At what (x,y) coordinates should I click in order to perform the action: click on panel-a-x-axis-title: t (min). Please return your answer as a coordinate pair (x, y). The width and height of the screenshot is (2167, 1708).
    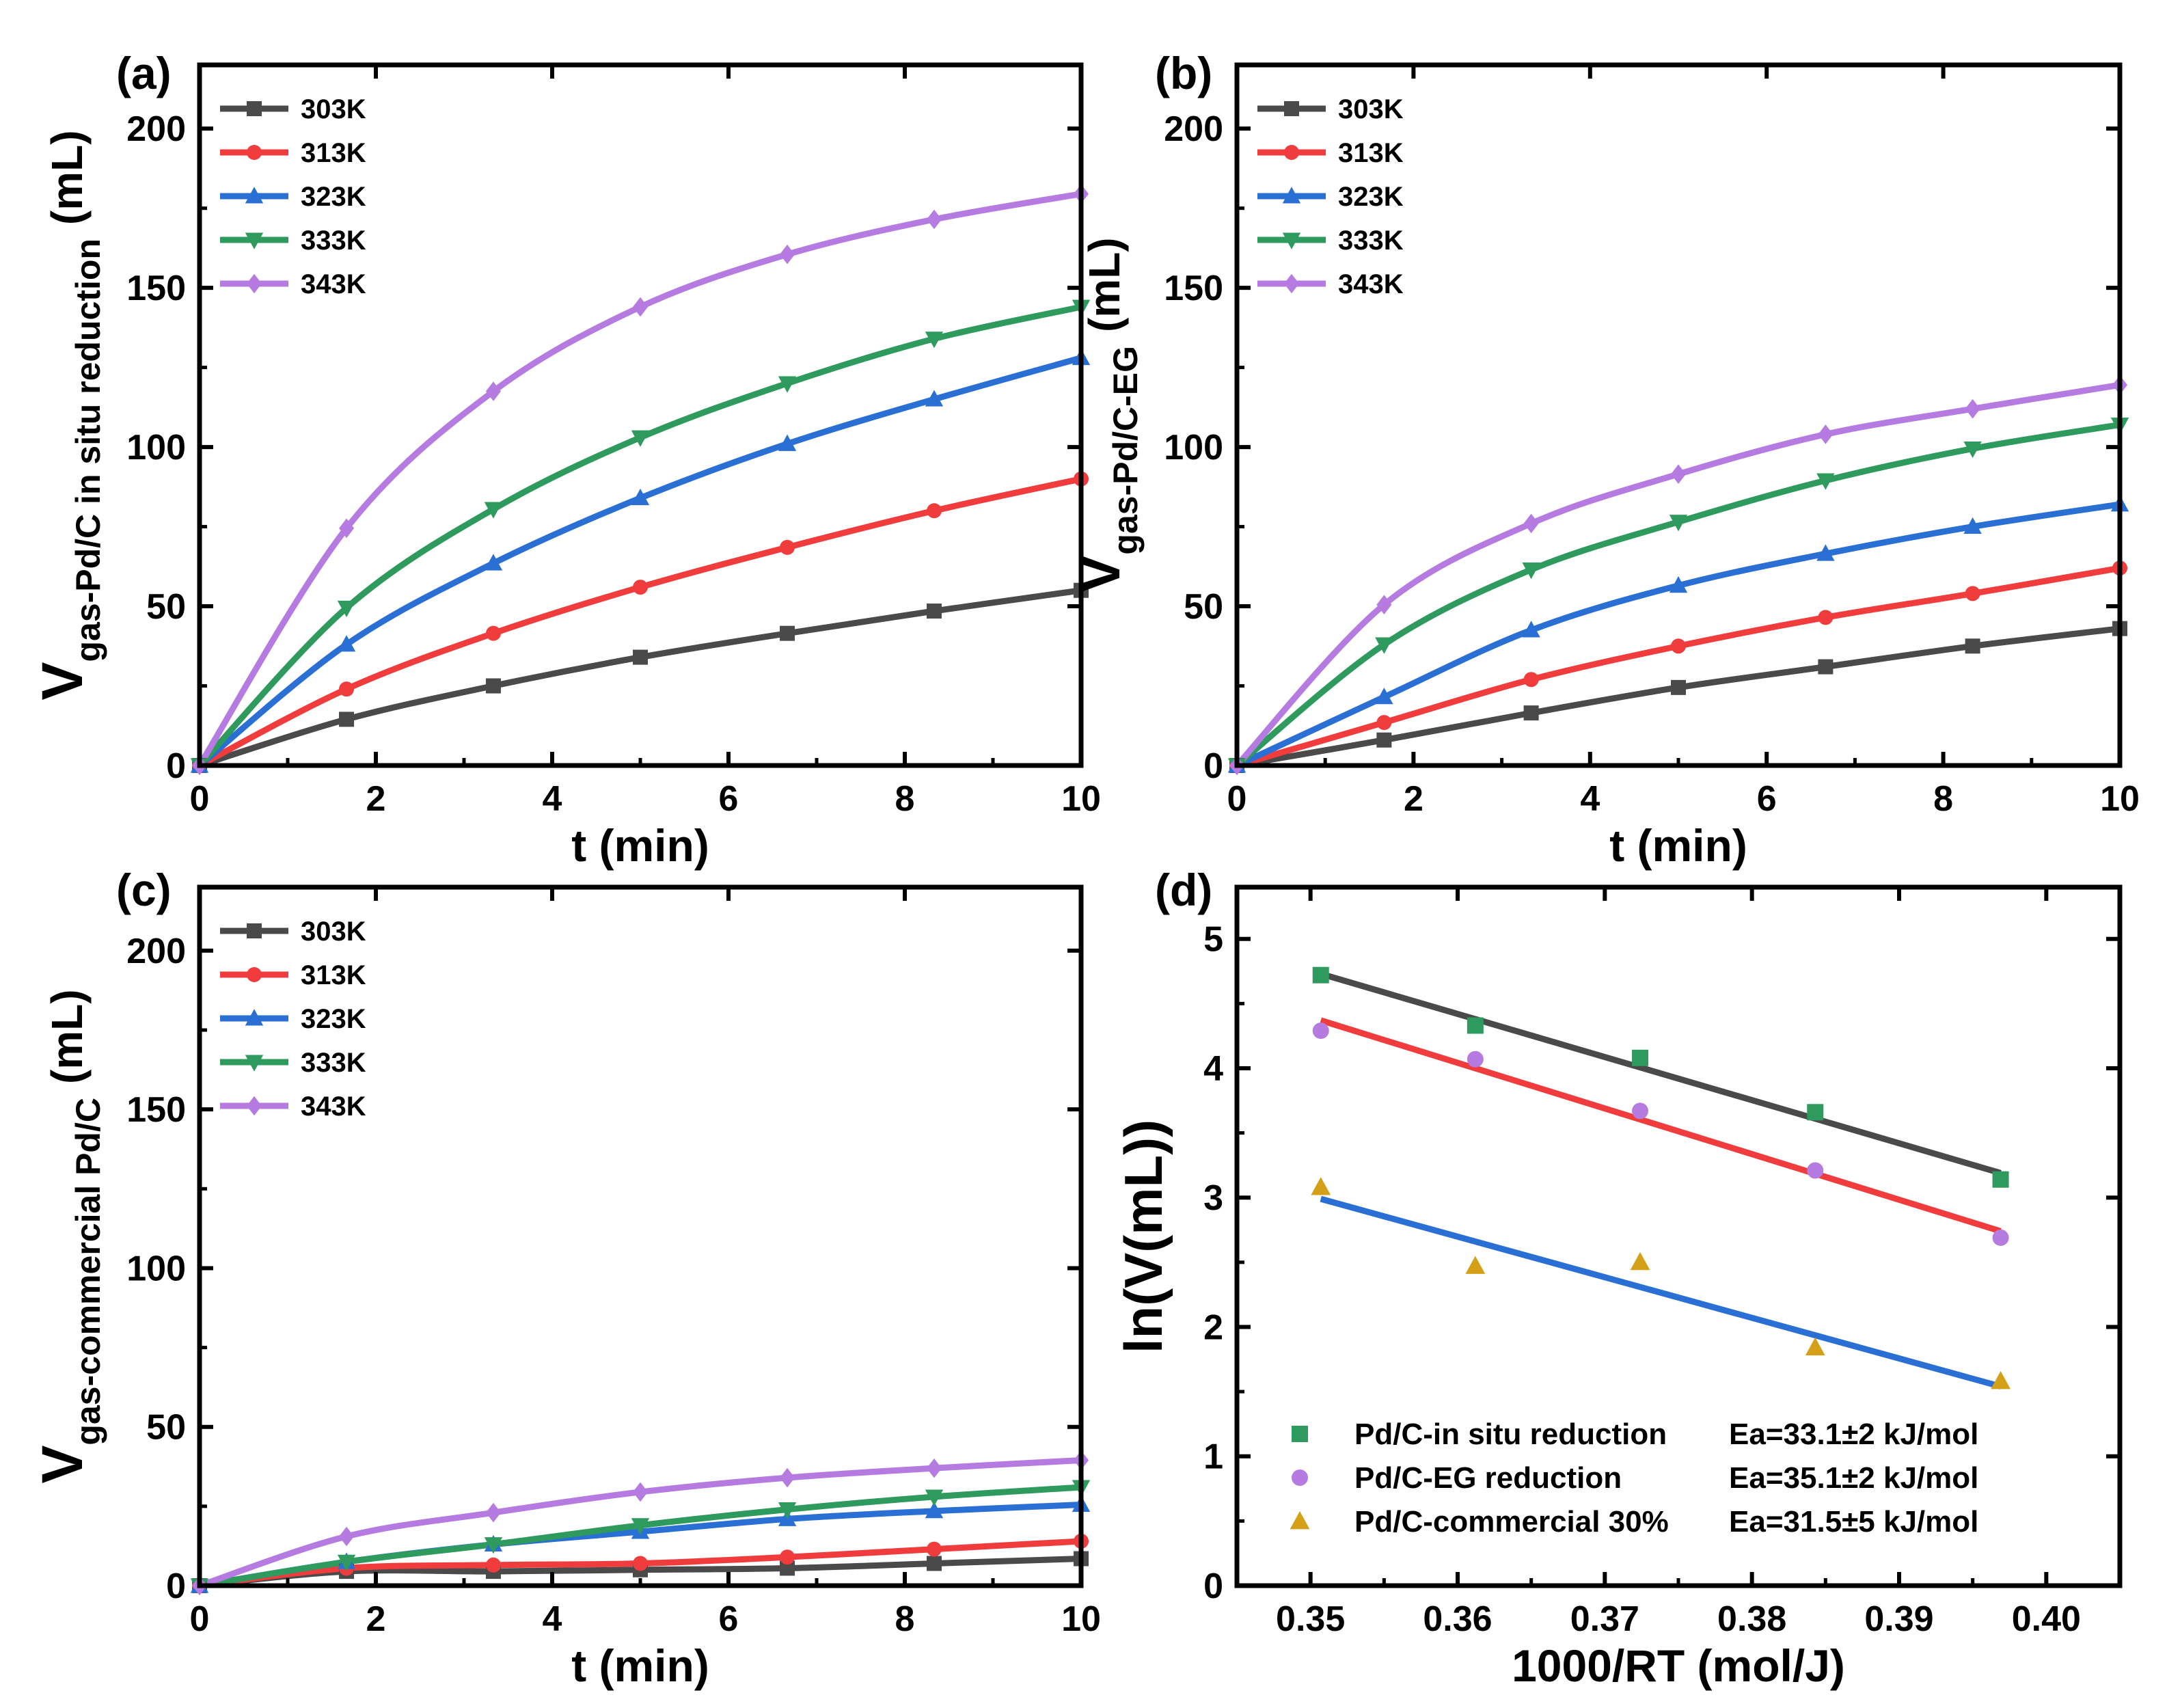
    Looking at the image, I should click on (640, 845).